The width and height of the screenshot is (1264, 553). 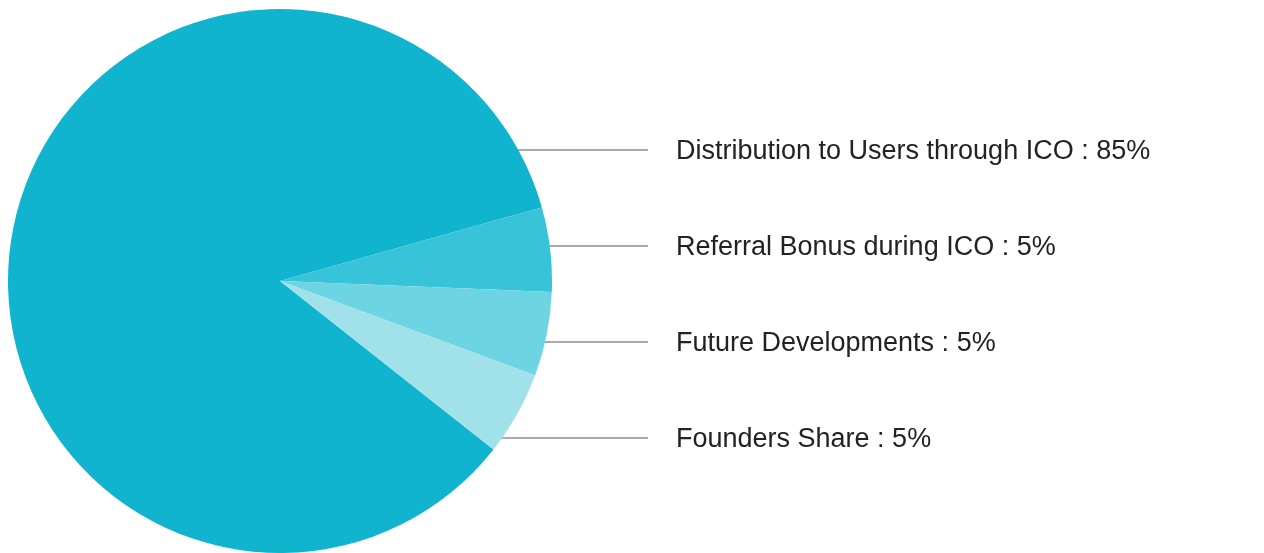 What do you see at coordinates (913, 150) in the screenshot?
I see `slice-label: Distribution to Users through ICO : 85%` at bounding box center [913, 150].